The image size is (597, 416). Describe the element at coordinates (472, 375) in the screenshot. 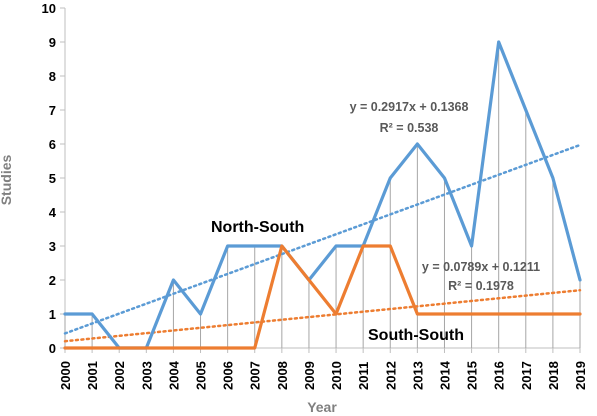

I see `x-tick-label: 2015` at that location.